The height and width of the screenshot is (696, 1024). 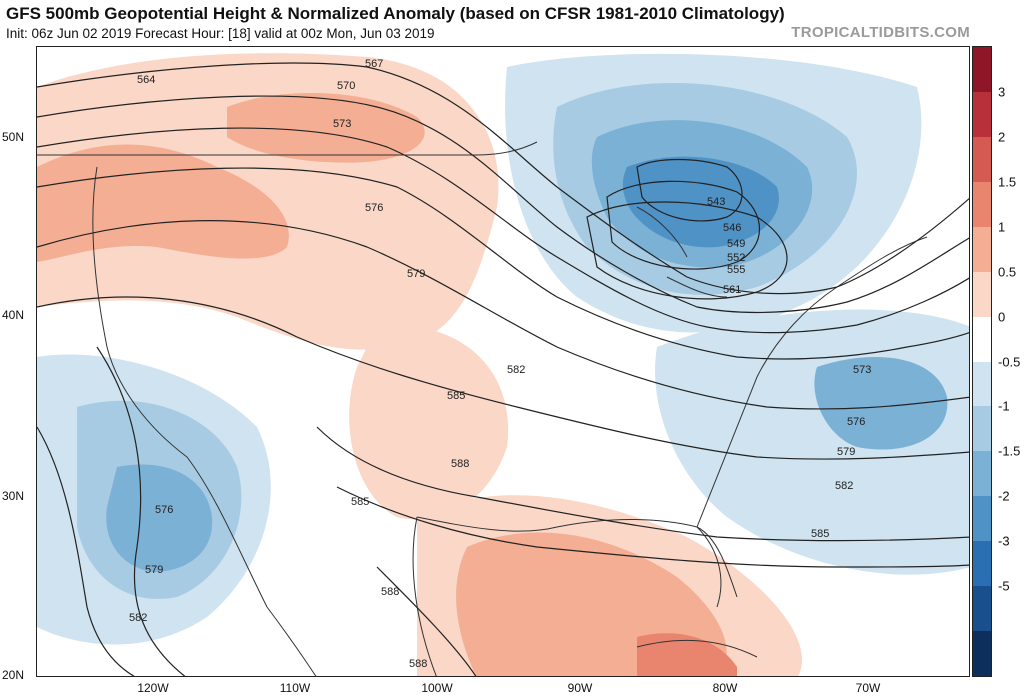 I want to click on colorbar-label: 0, so click(x=1002, y=317).